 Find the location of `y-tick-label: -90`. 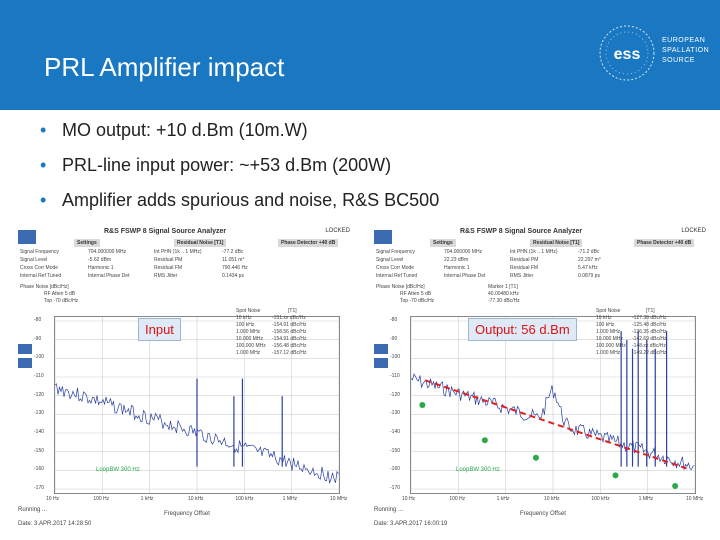

y-tick-label: -90 is located at coordinates (394, 338).